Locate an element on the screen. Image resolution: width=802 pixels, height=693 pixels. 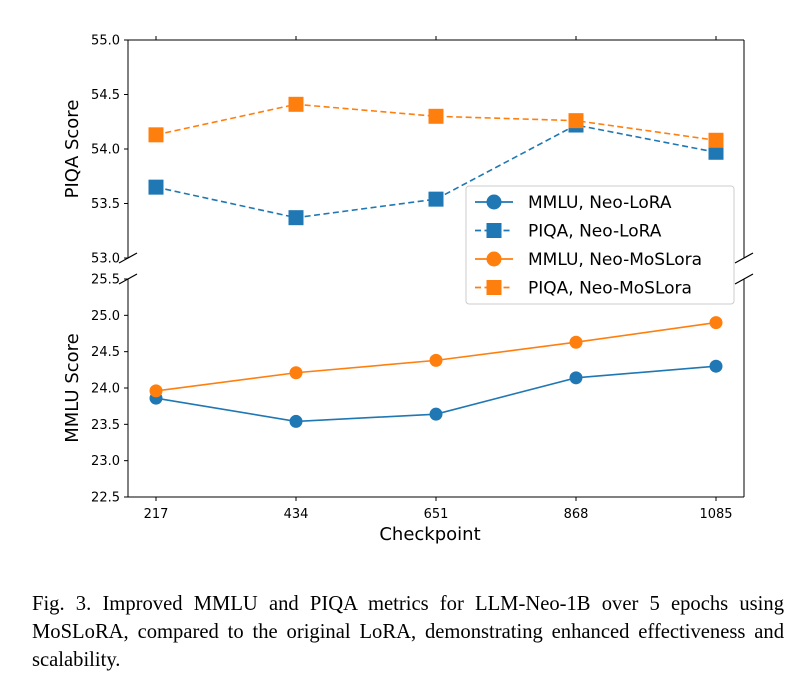
y-tick-label: 53.5 is located at coordinates (105, 204).